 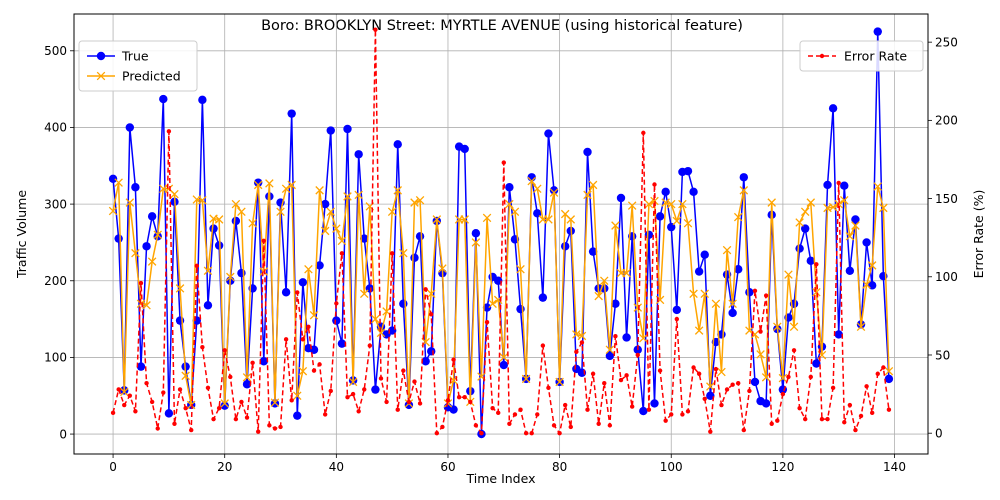 What do you see at coordinates (224, 467) in the screenshot?
I see `x-tick-label: 20` at bounding box center [224, 467].